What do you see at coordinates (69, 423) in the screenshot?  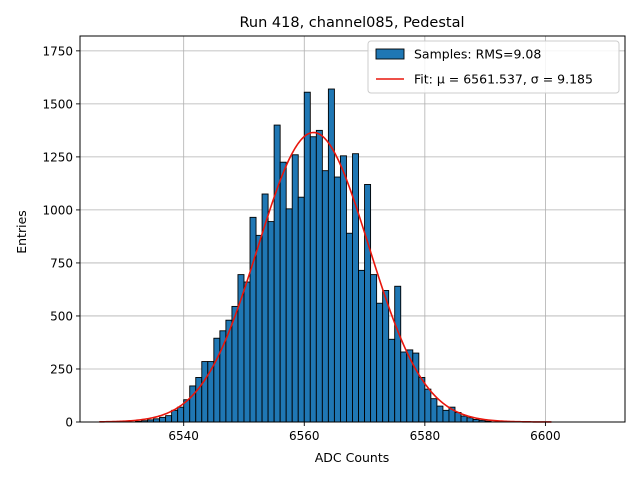 I see `y-tick-label: 0` at bounding box center [69, 423].